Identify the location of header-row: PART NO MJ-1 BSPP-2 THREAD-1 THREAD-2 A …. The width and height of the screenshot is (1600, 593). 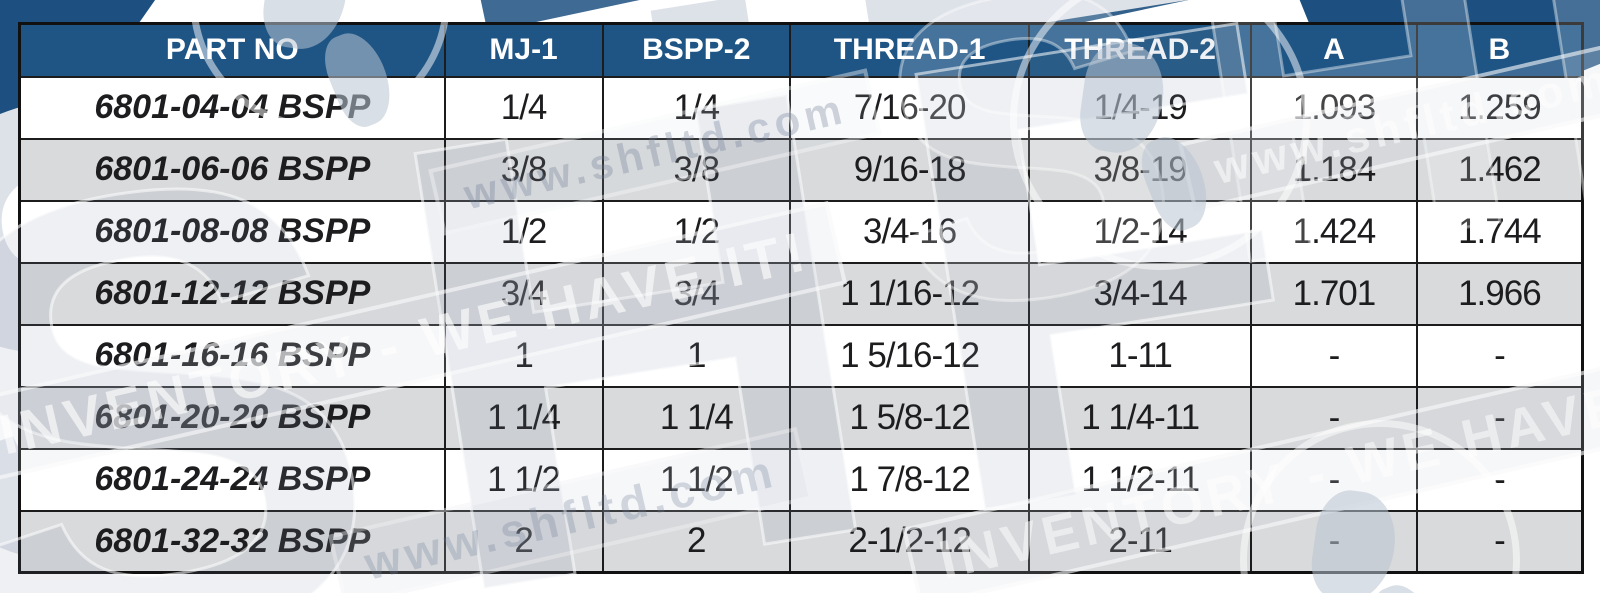
(801, 50).